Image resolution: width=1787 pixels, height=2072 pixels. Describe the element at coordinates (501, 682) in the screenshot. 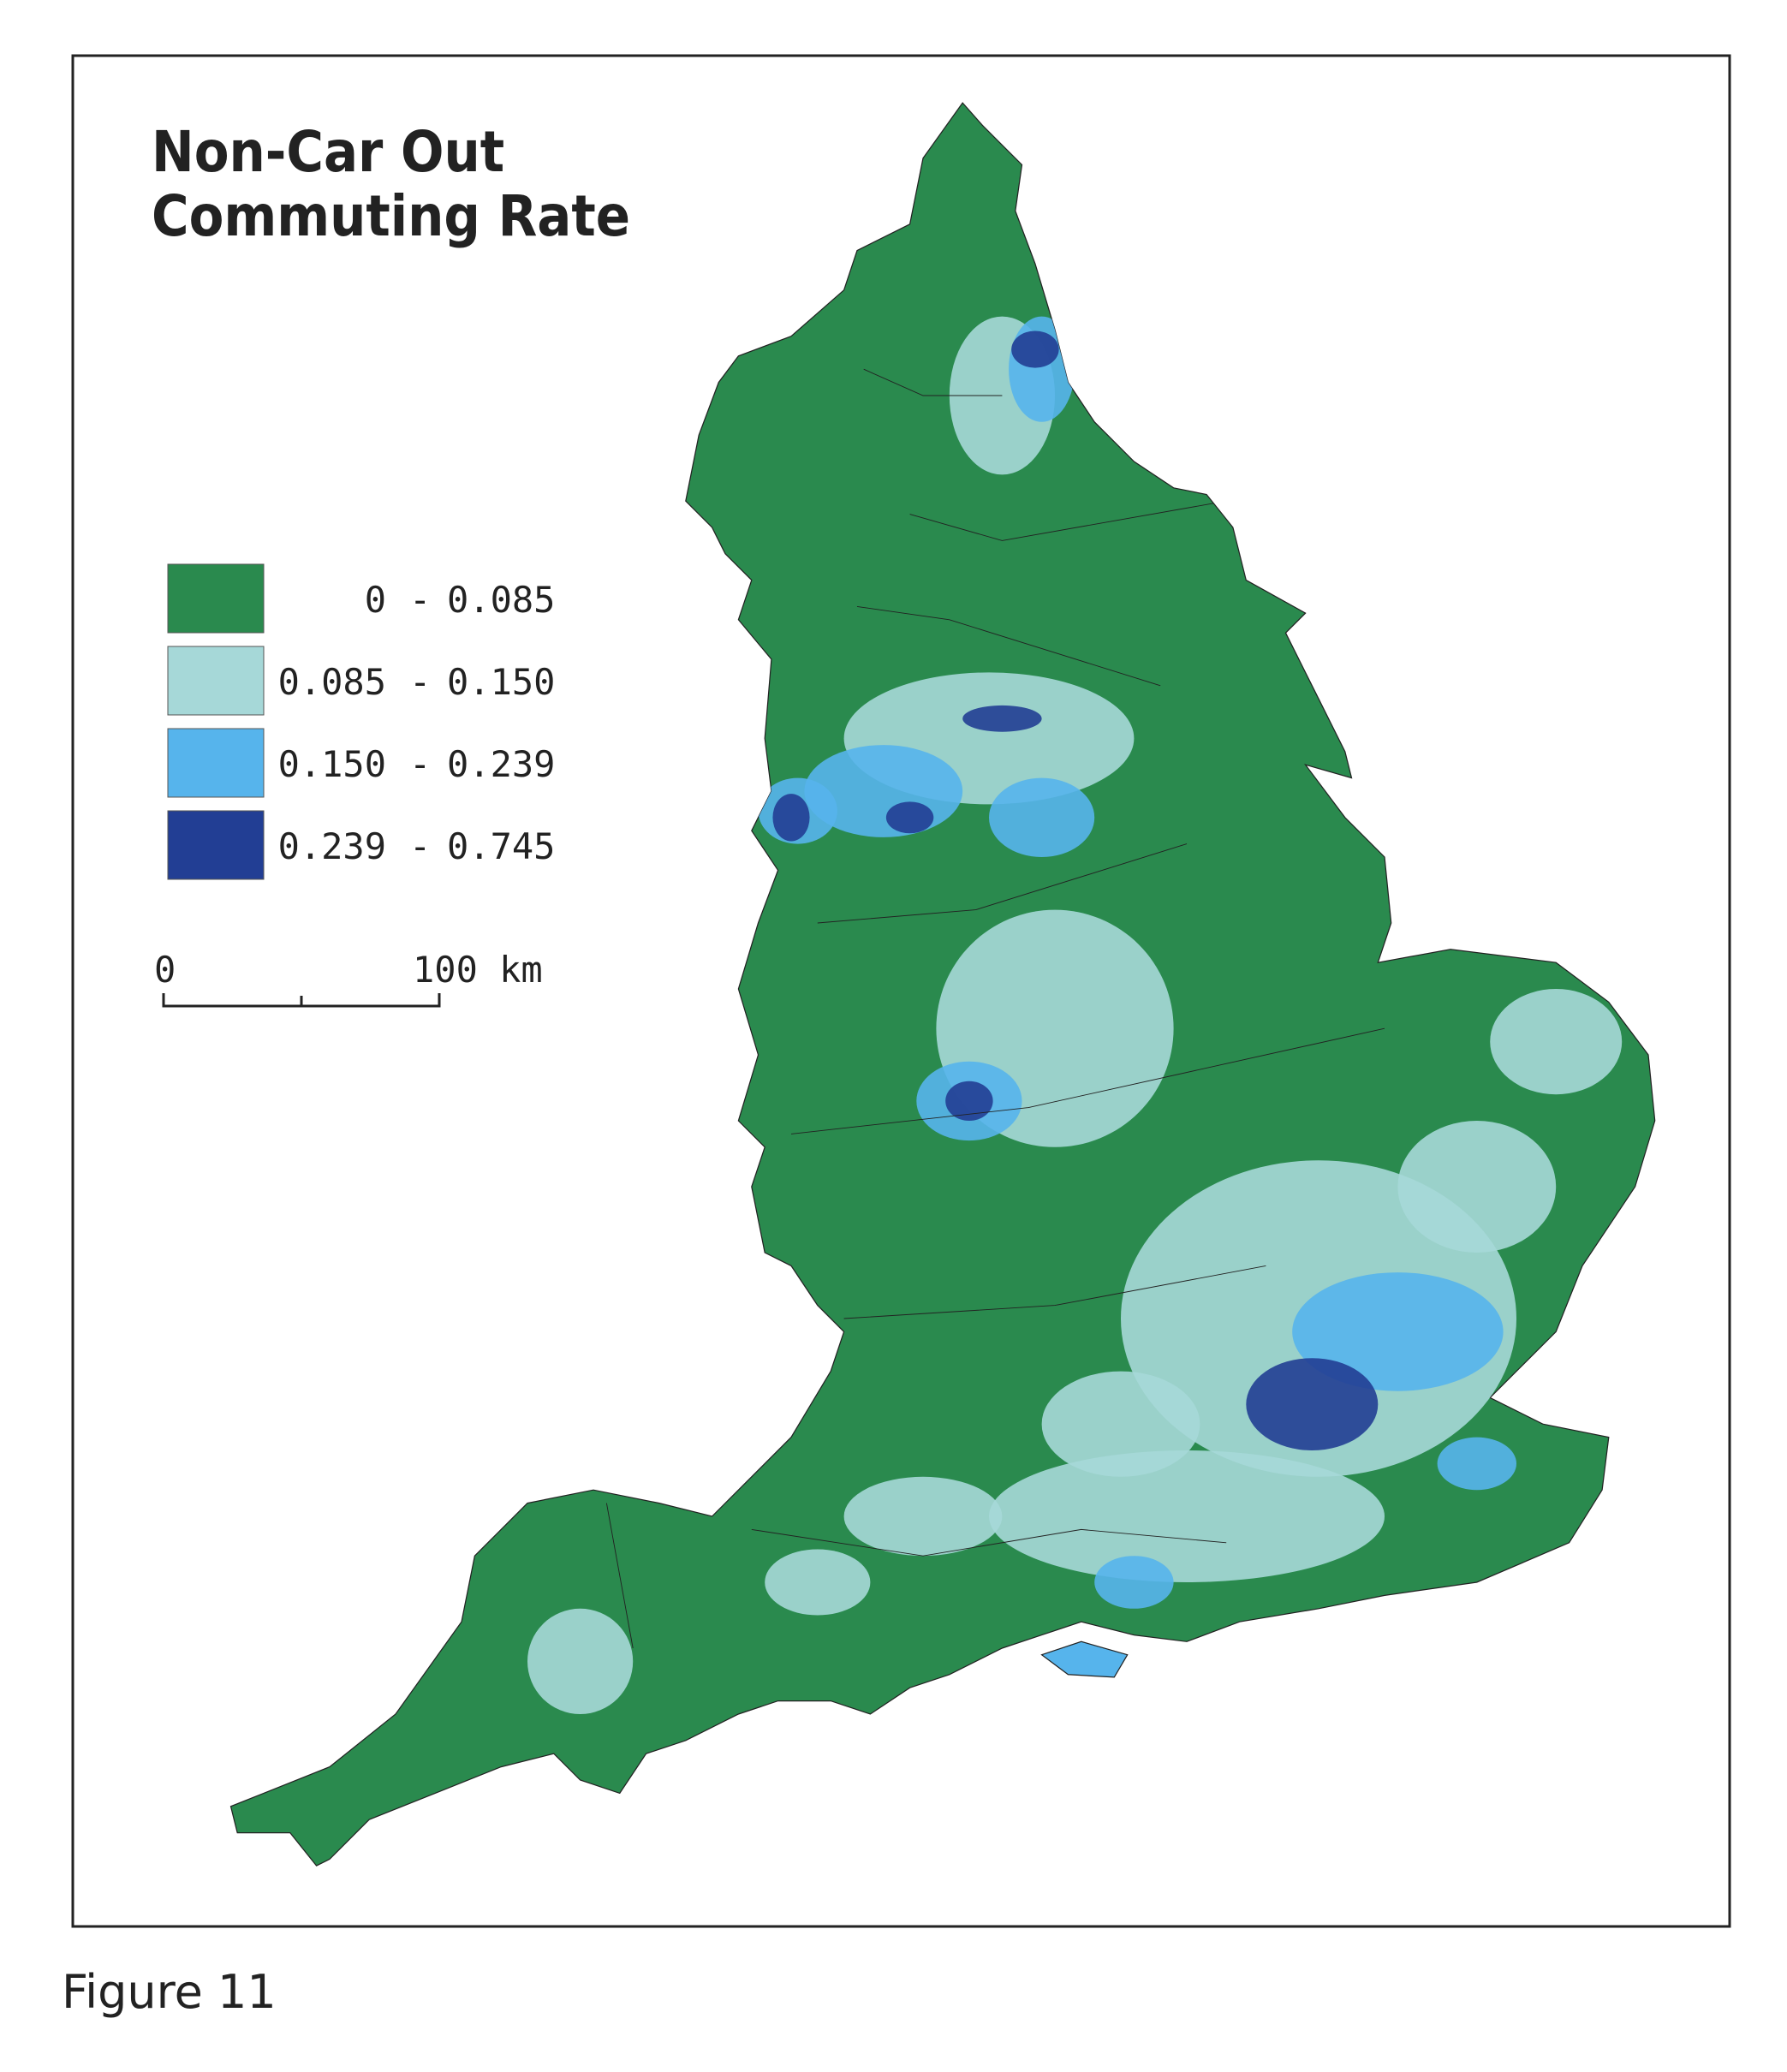

I see `legend-high: 0.150` at that location.